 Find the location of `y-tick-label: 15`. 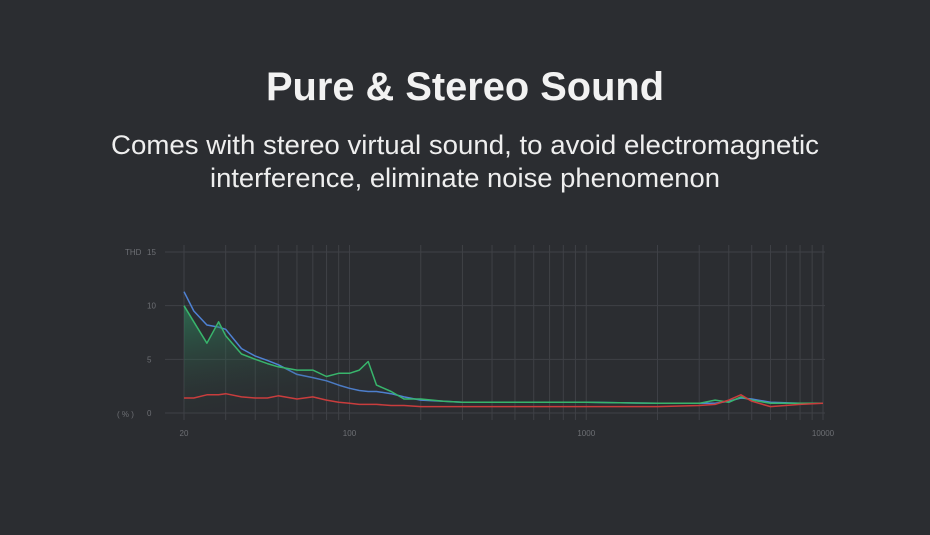

y-tick-label: 15 is located at coordinates (151, 252).